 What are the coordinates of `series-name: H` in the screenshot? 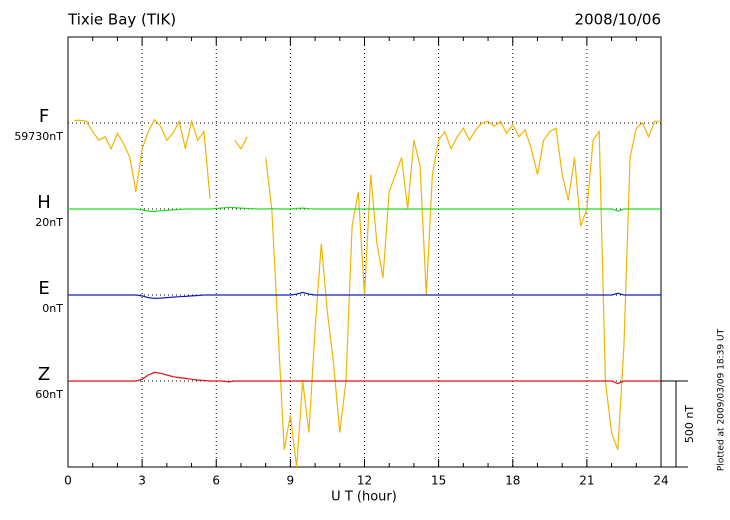 It's located at (44, 202).